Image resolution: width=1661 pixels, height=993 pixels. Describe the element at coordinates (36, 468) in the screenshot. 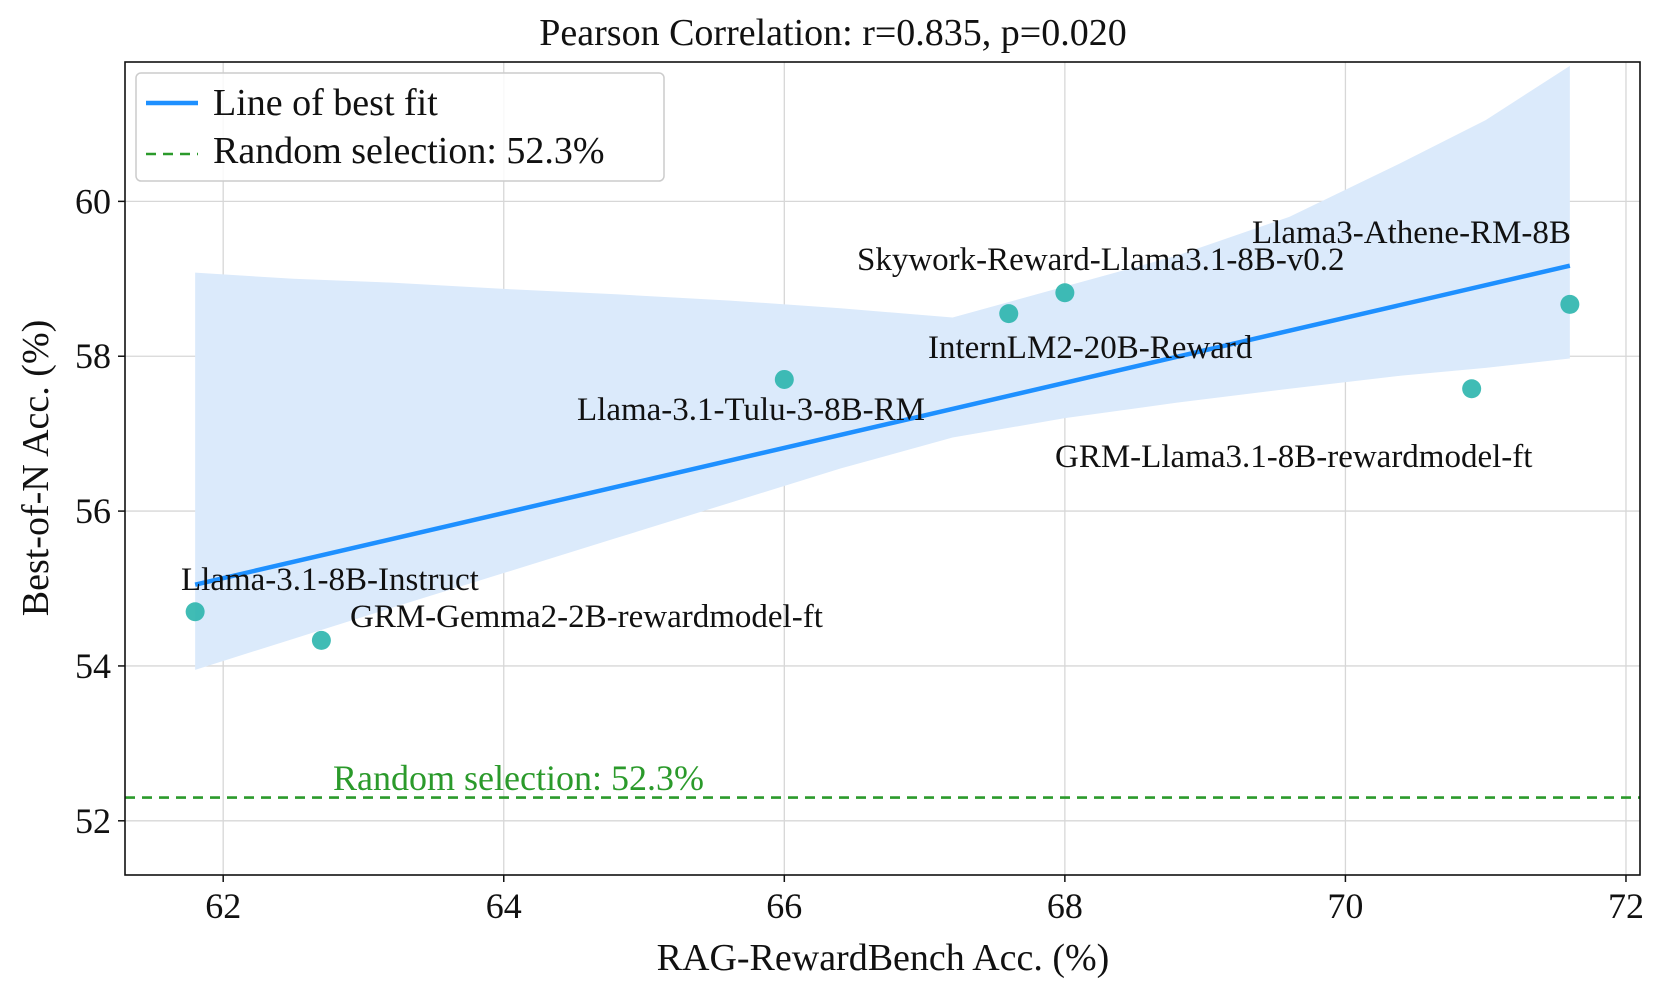

I see `y-axis-label: Best-of-N Acc. (%)` at that location.